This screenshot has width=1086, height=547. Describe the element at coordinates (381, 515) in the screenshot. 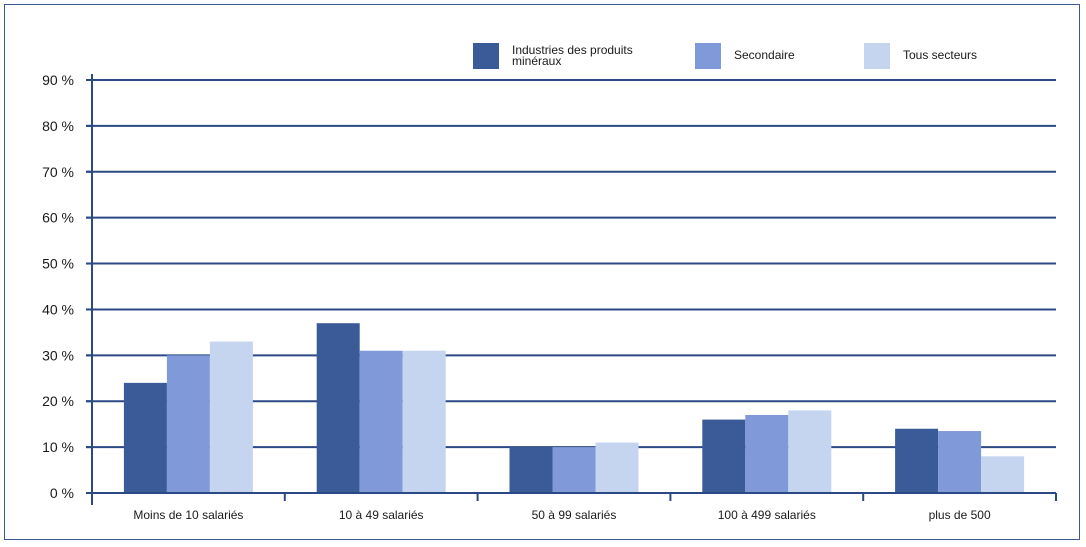

I see `x-tick-label: 10 à 49 salariés` at that location.